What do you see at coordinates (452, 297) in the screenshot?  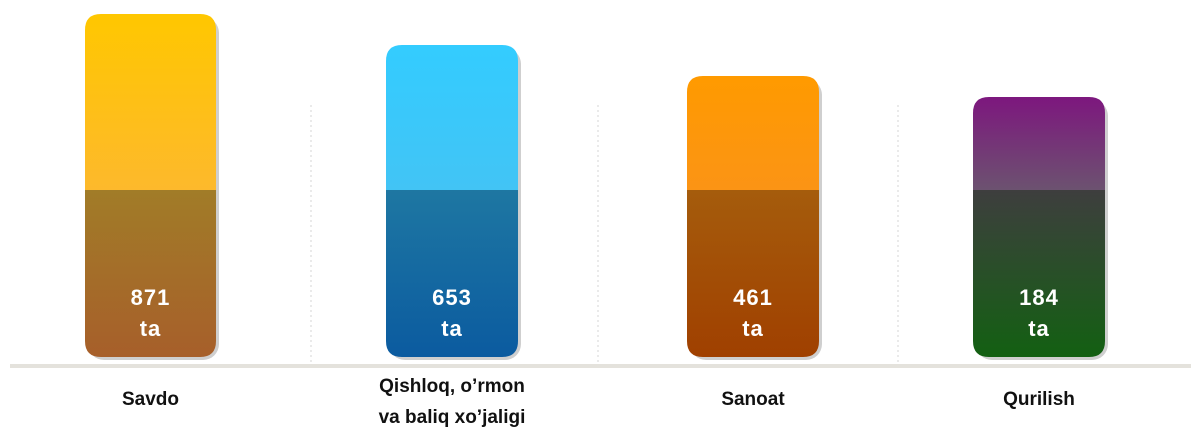 I see `value: 653` at bounding box center [452, 297].